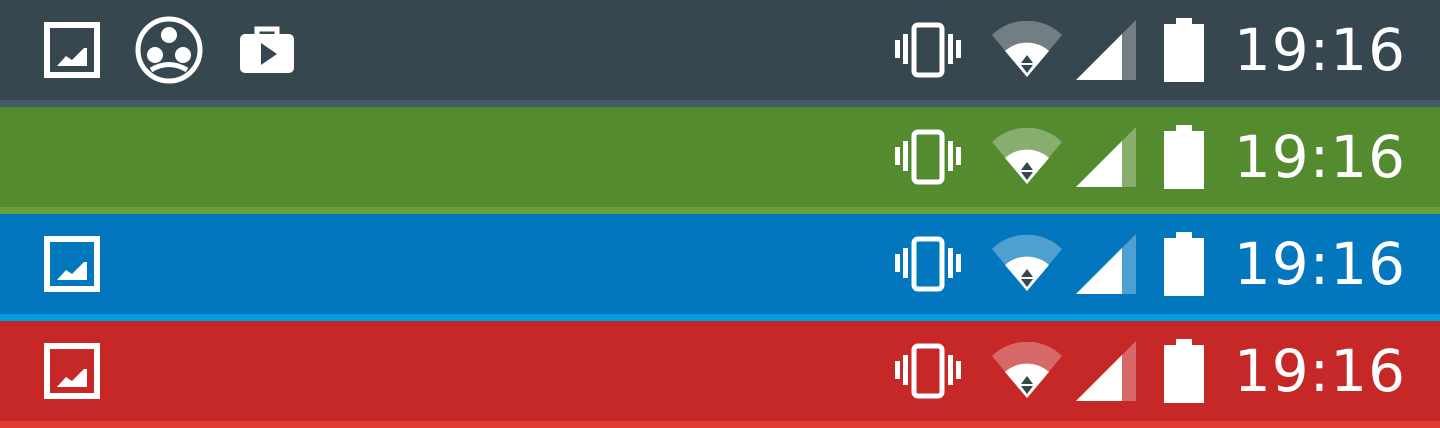 The width and height of the screenshot is (1440, 428). Describe the element at coordinates (267, 50) in the screenshot. I see `play-store-icon` at that location.